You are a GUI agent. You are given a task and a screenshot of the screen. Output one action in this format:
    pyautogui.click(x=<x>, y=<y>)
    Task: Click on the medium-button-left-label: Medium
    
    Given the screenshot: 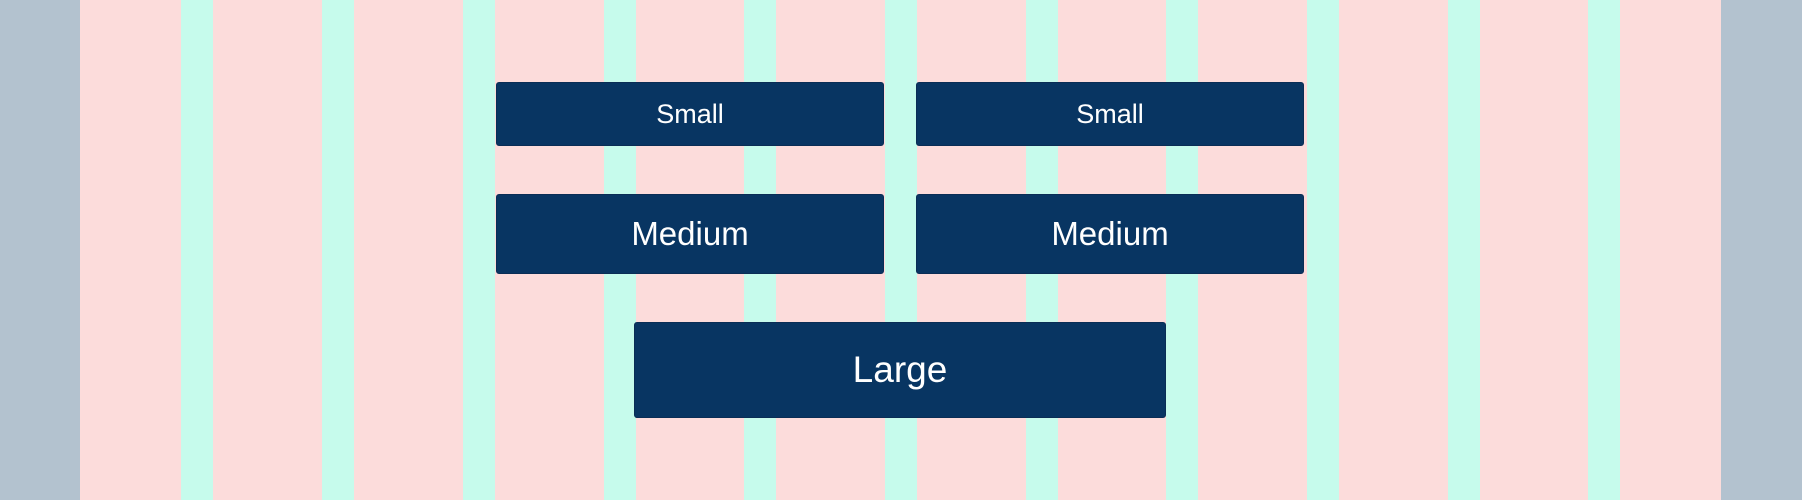 What is the action you would take?
    pyautogui.click(x=690, y=233)
    